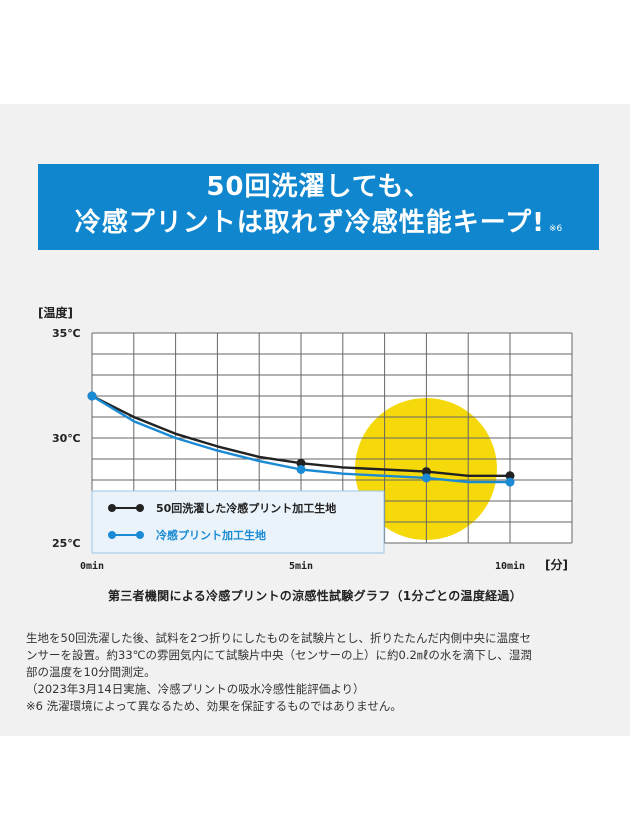 The height and width of the screenshot is (840, 630). I want to click on y-tick-label: 35℃, so click(66, 333).